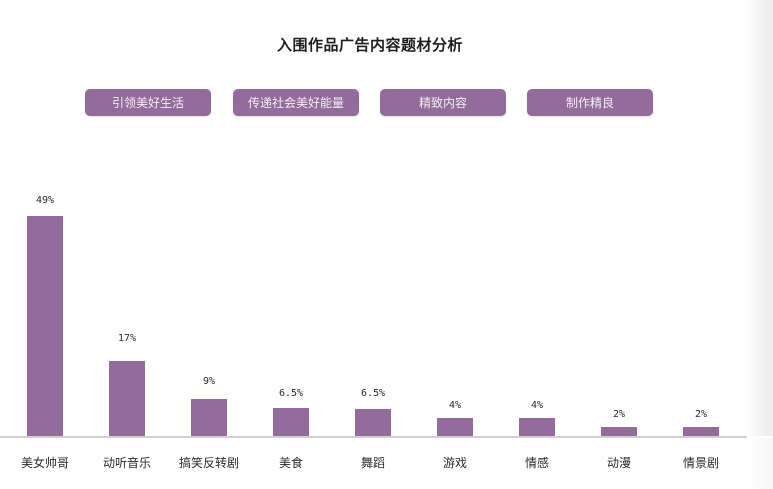 The height and width of the screenshot is (489, 773). I want to click on category-label: 情感, so click(536, 463).